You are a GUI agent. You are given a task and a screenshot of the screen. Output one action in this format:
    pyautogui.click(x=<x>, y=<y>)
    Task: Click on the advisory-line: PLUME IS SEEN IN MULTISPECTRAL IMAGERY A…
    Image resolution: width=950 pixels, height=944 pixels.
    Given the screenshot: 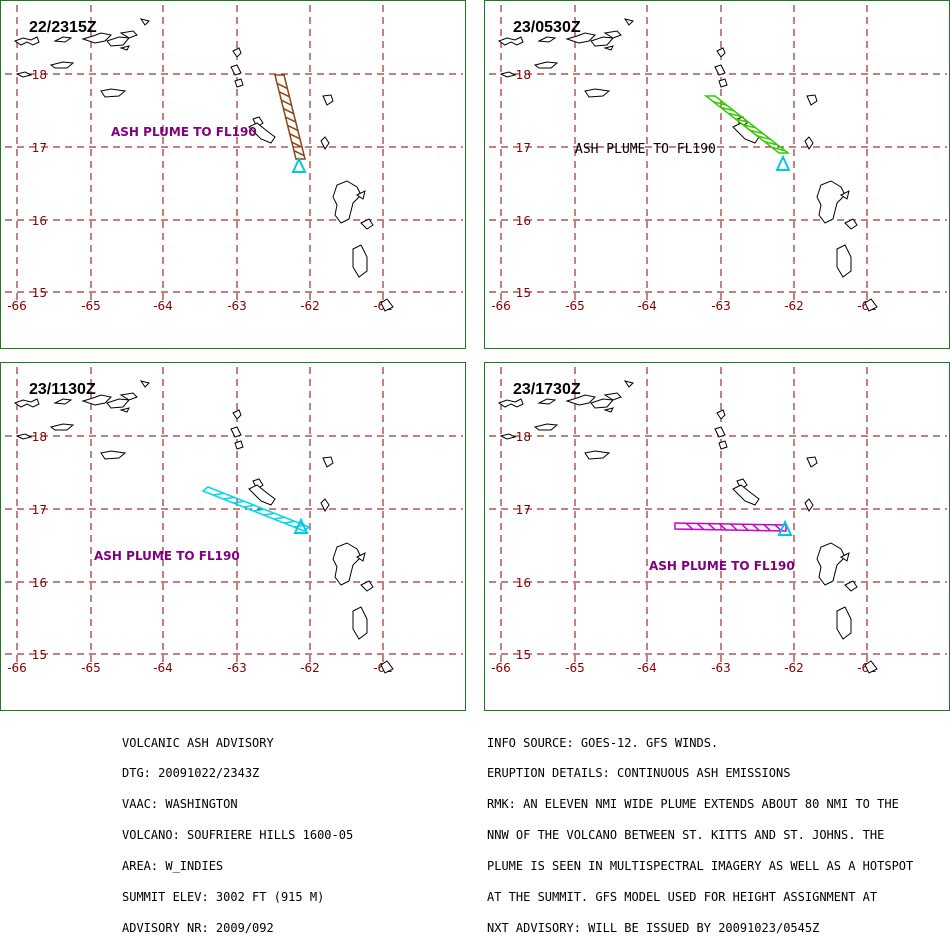 What is the action you would take?
    pyautogui.click(x=700, y=866)
    